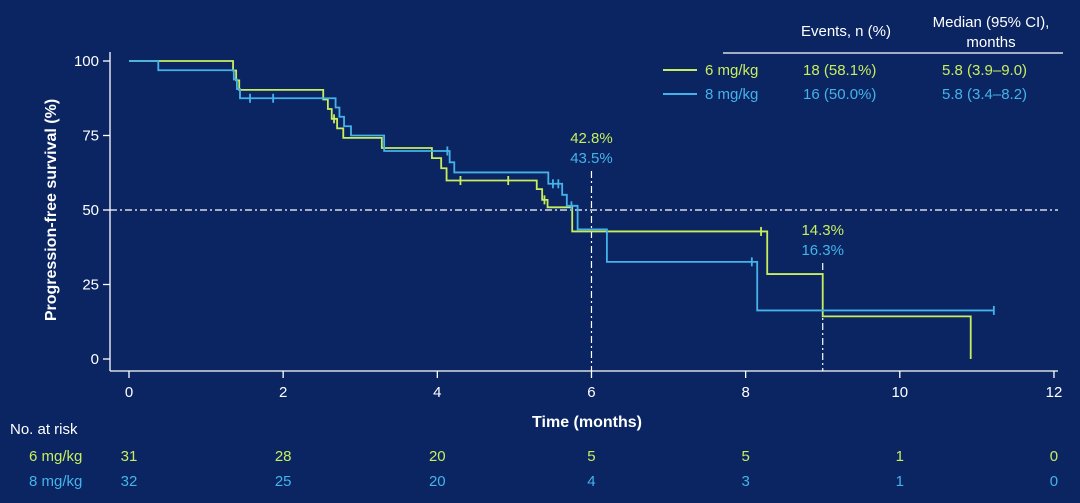  What do you see at coordinates (984, 94) in the screenshot?
I see `legend-median-value: 5.8 (3.4–8.2)` at bounding box center [984, 94].